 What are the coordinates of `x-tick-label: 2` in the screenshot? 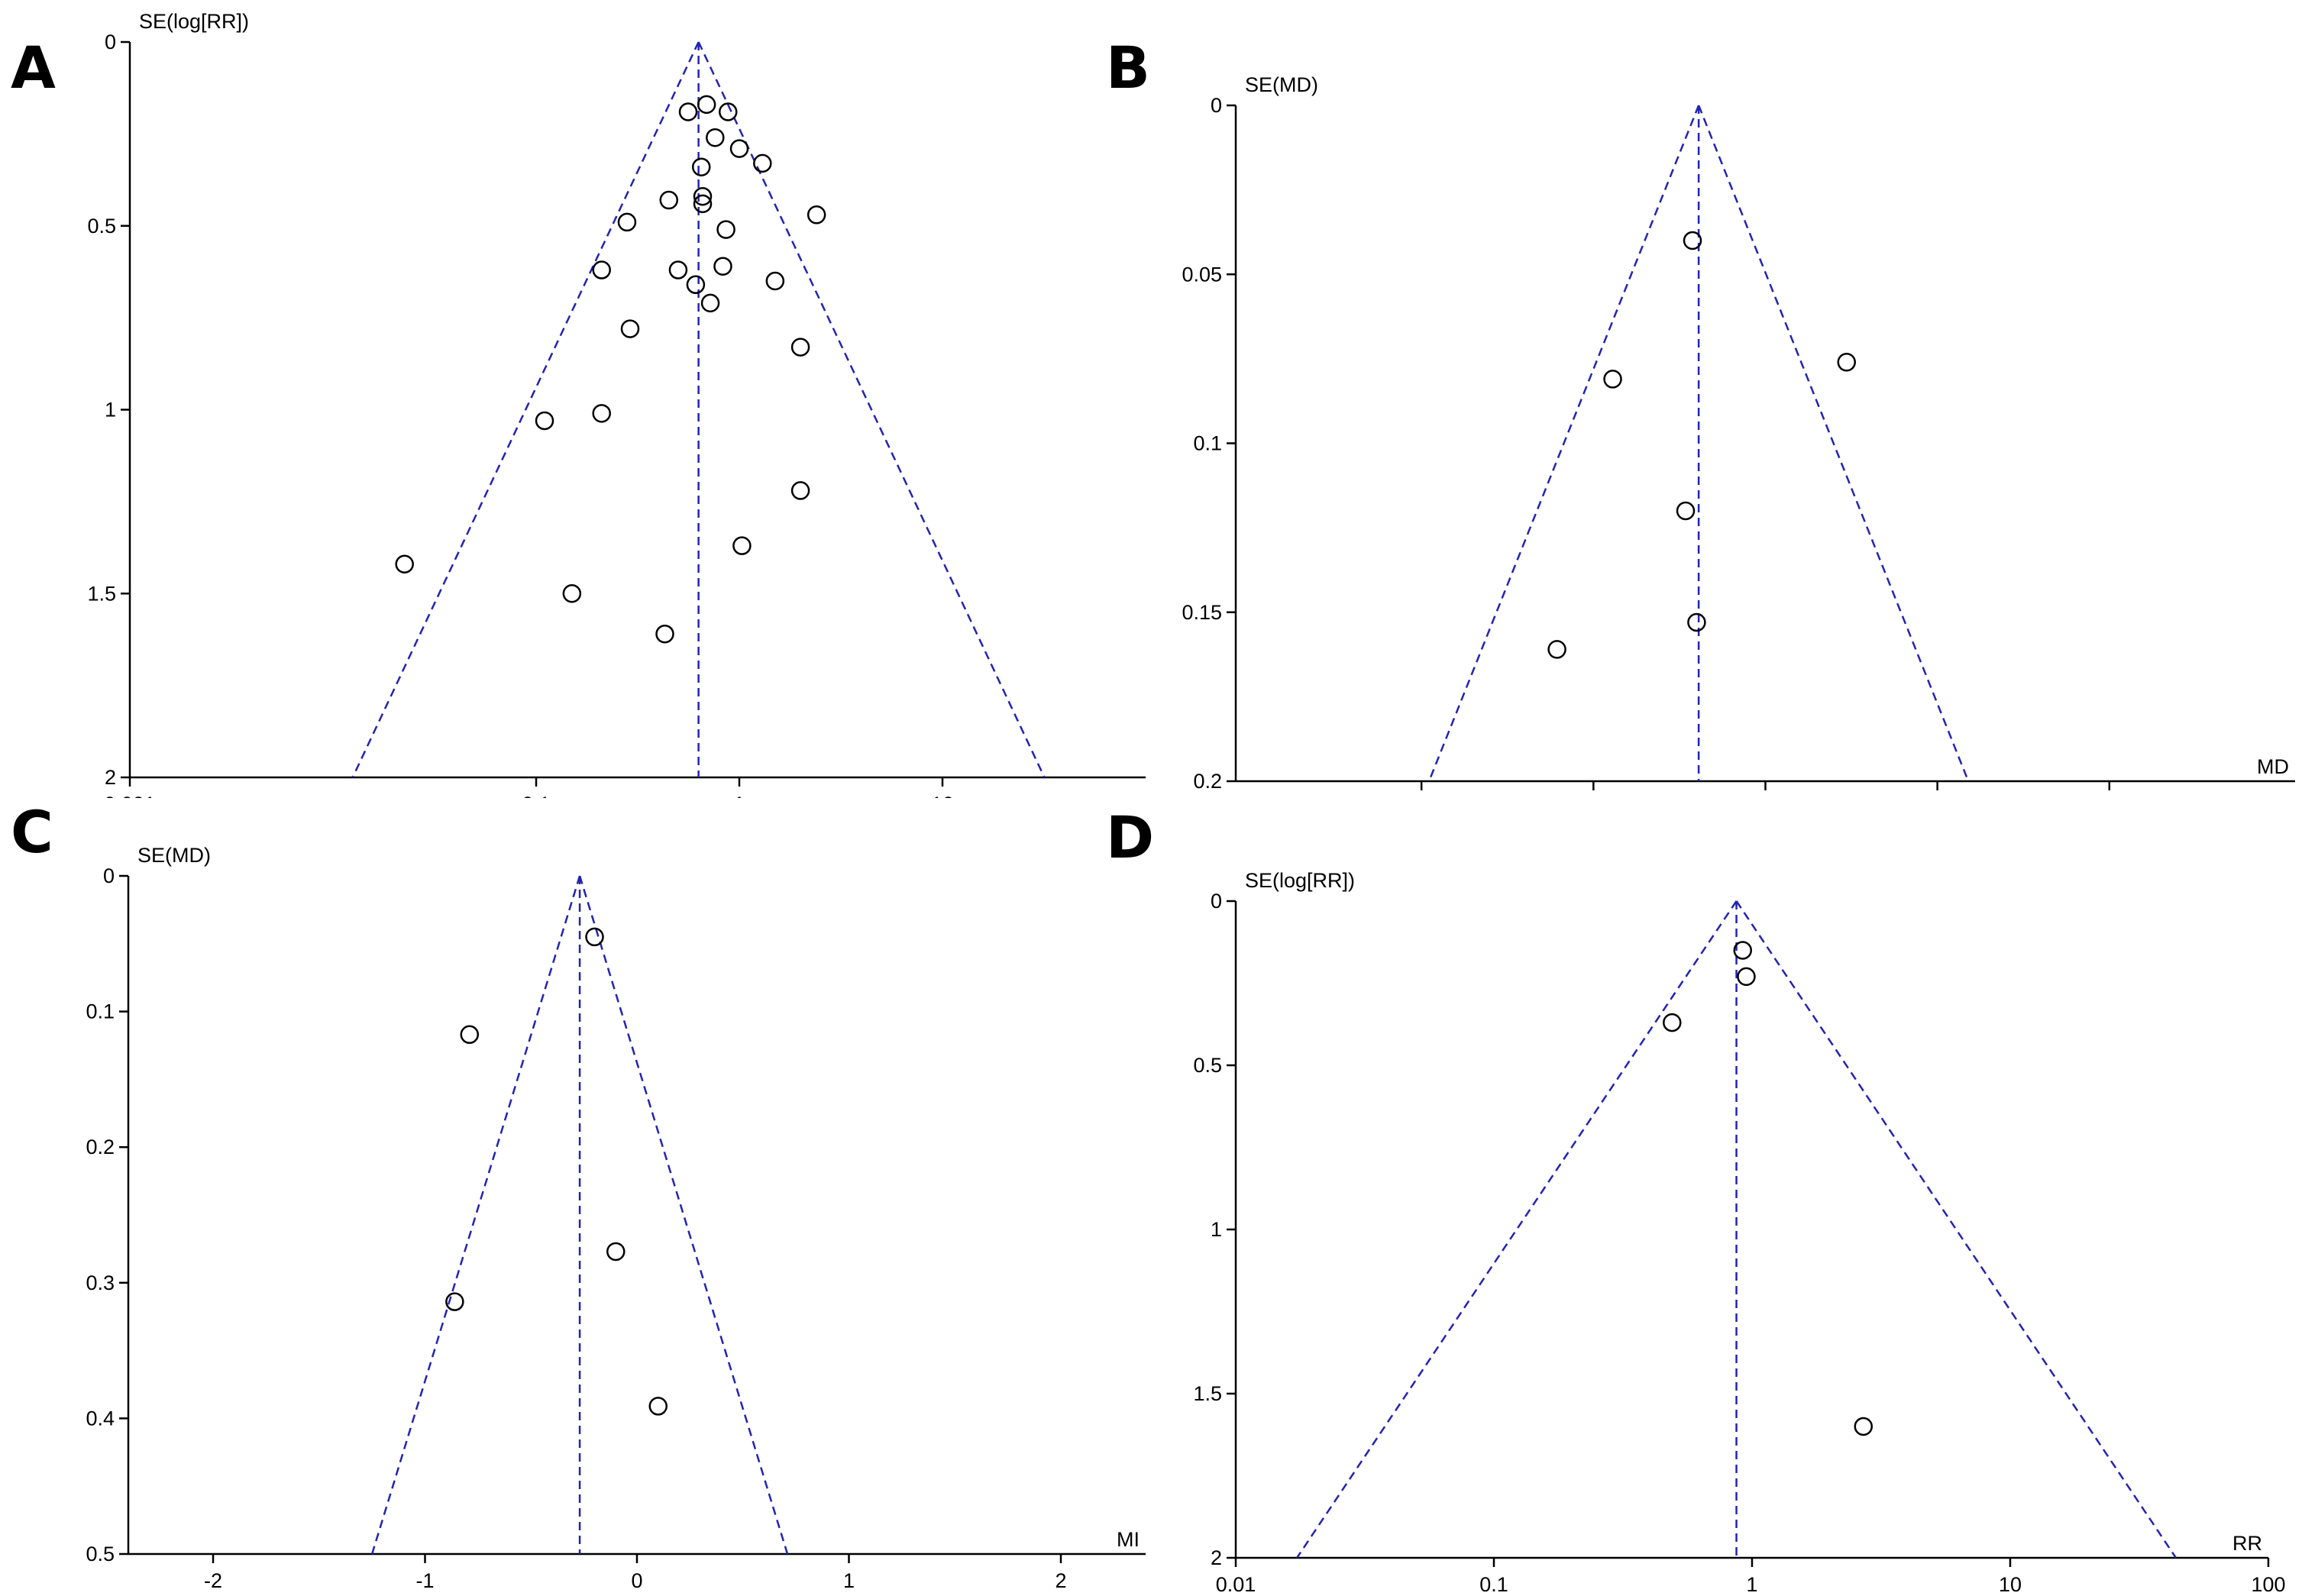 It's located at (1060, 1581).